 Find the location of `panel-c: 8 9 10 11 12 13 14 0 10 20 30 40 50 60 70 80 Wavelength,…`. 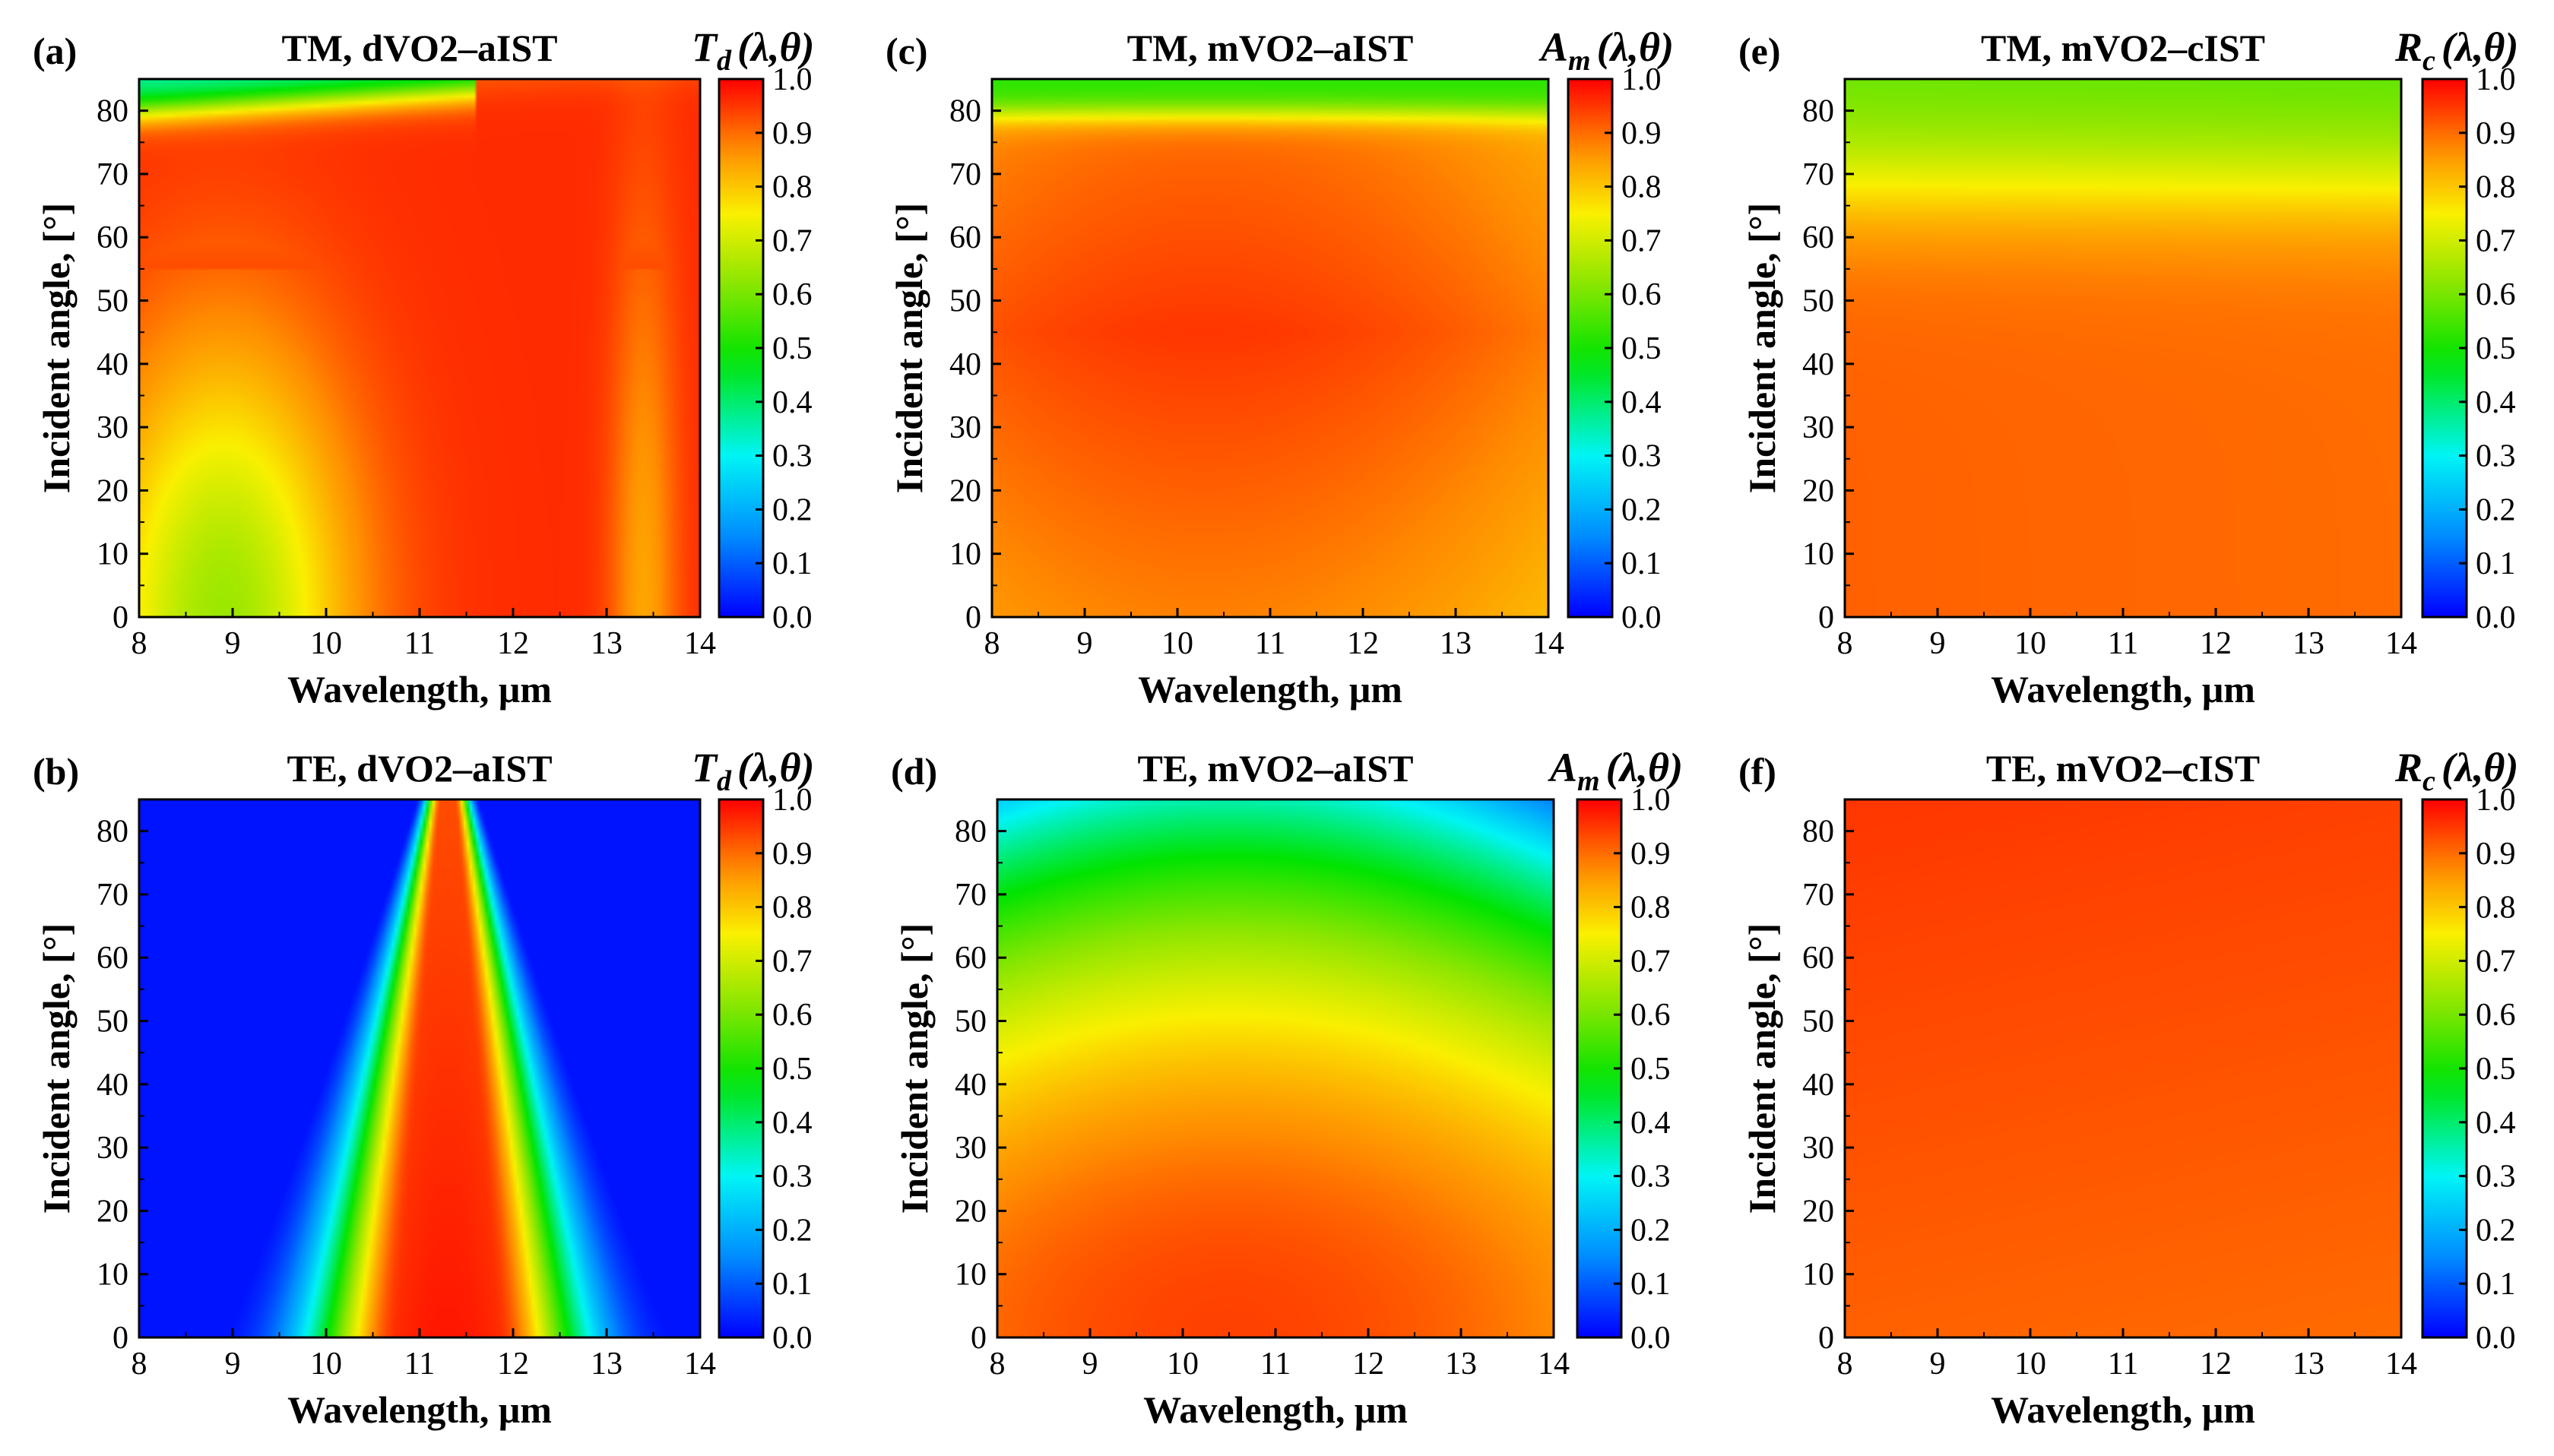

panel-c: 8 9 10 11 12 13 14 0 10 20 30 40 50 60 70 80 Wavelength,… is located at coordinates (1280, 367).